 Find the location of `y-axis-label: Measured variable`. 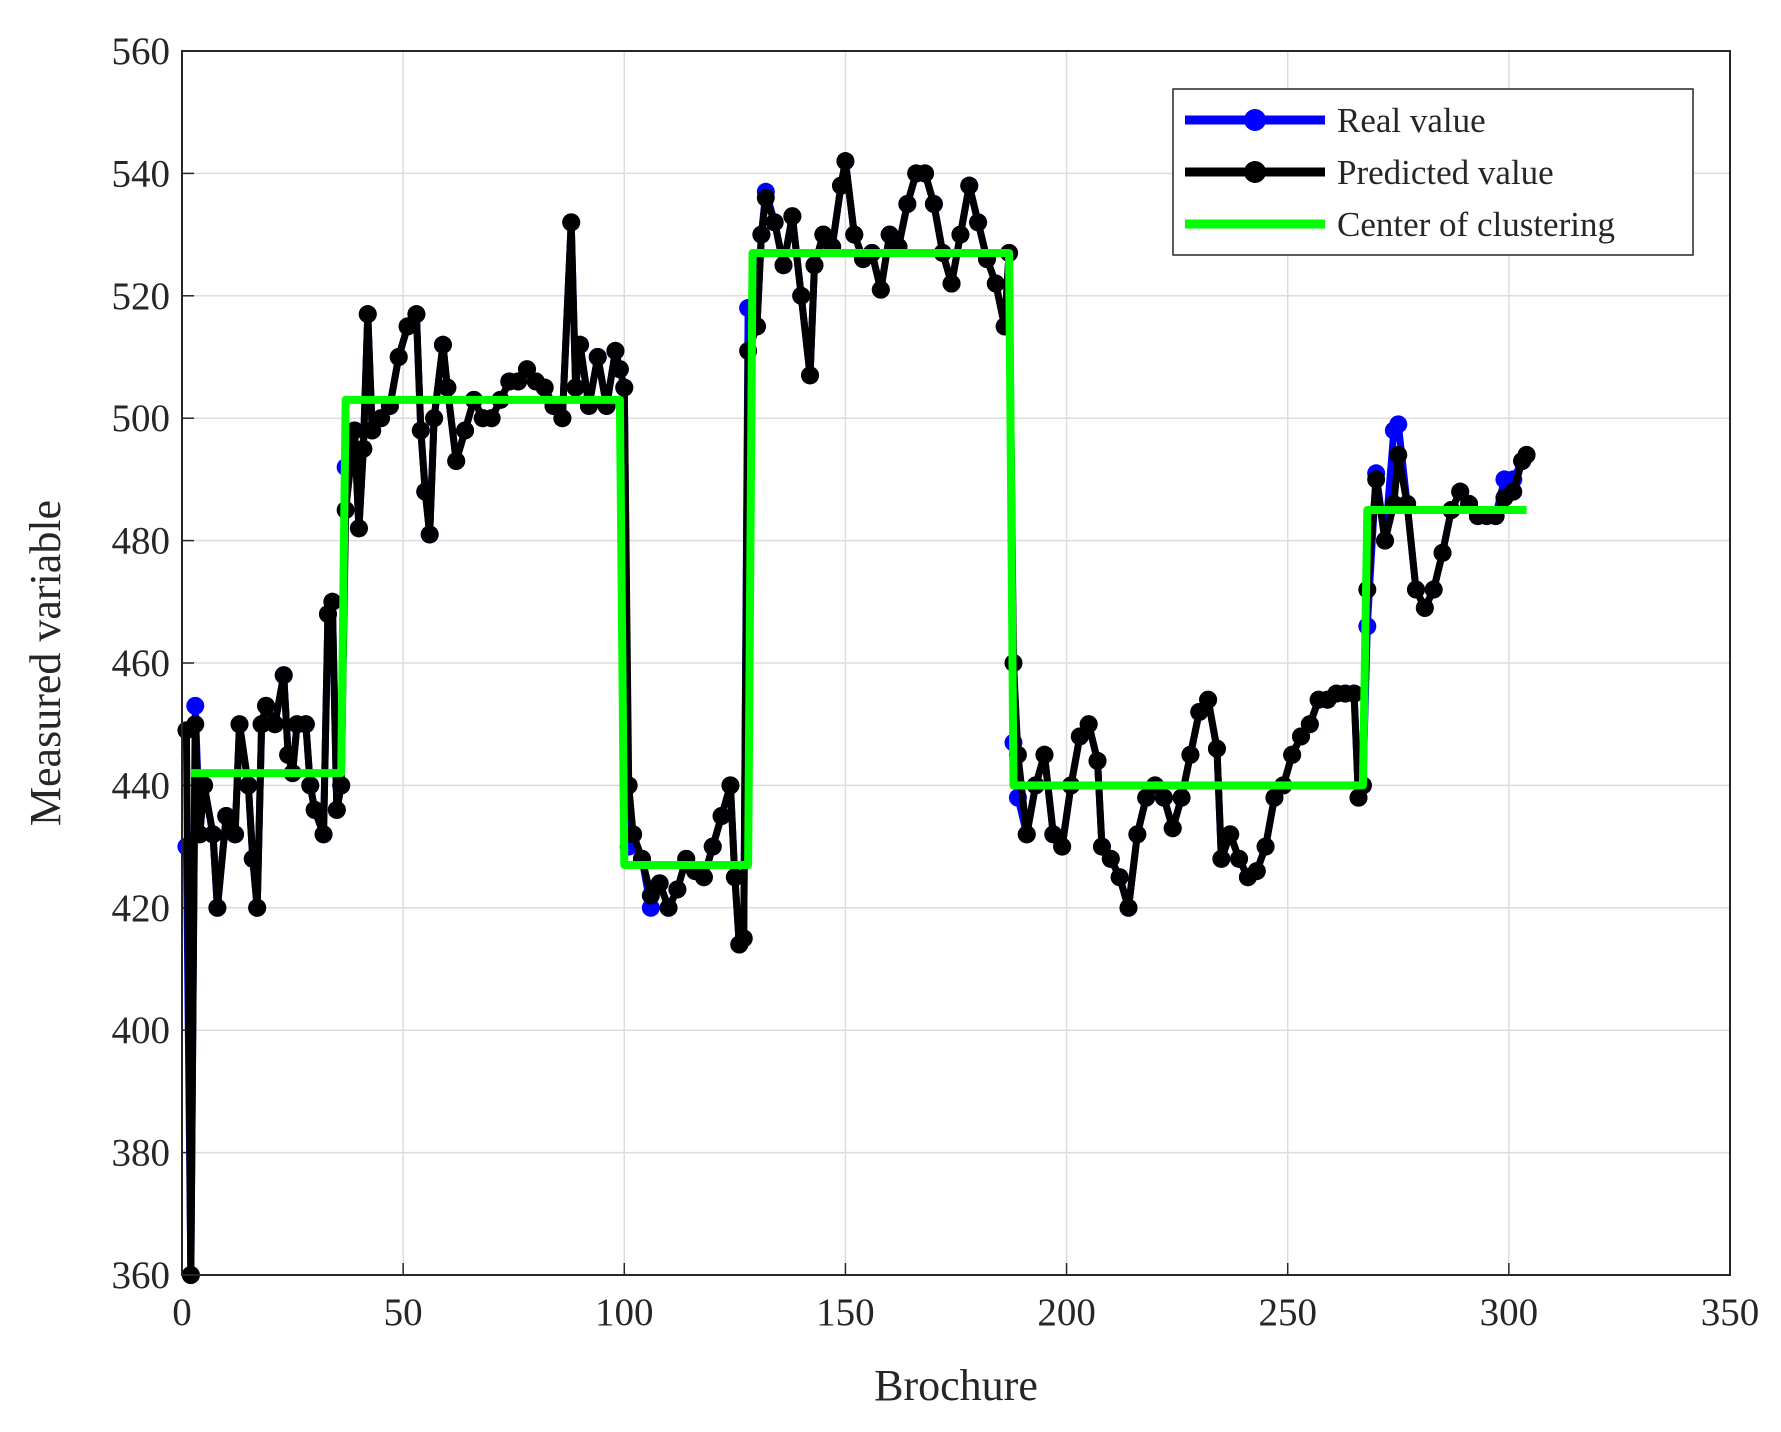

y-axis-label: Measured variable is located at coordinates (45, 663).